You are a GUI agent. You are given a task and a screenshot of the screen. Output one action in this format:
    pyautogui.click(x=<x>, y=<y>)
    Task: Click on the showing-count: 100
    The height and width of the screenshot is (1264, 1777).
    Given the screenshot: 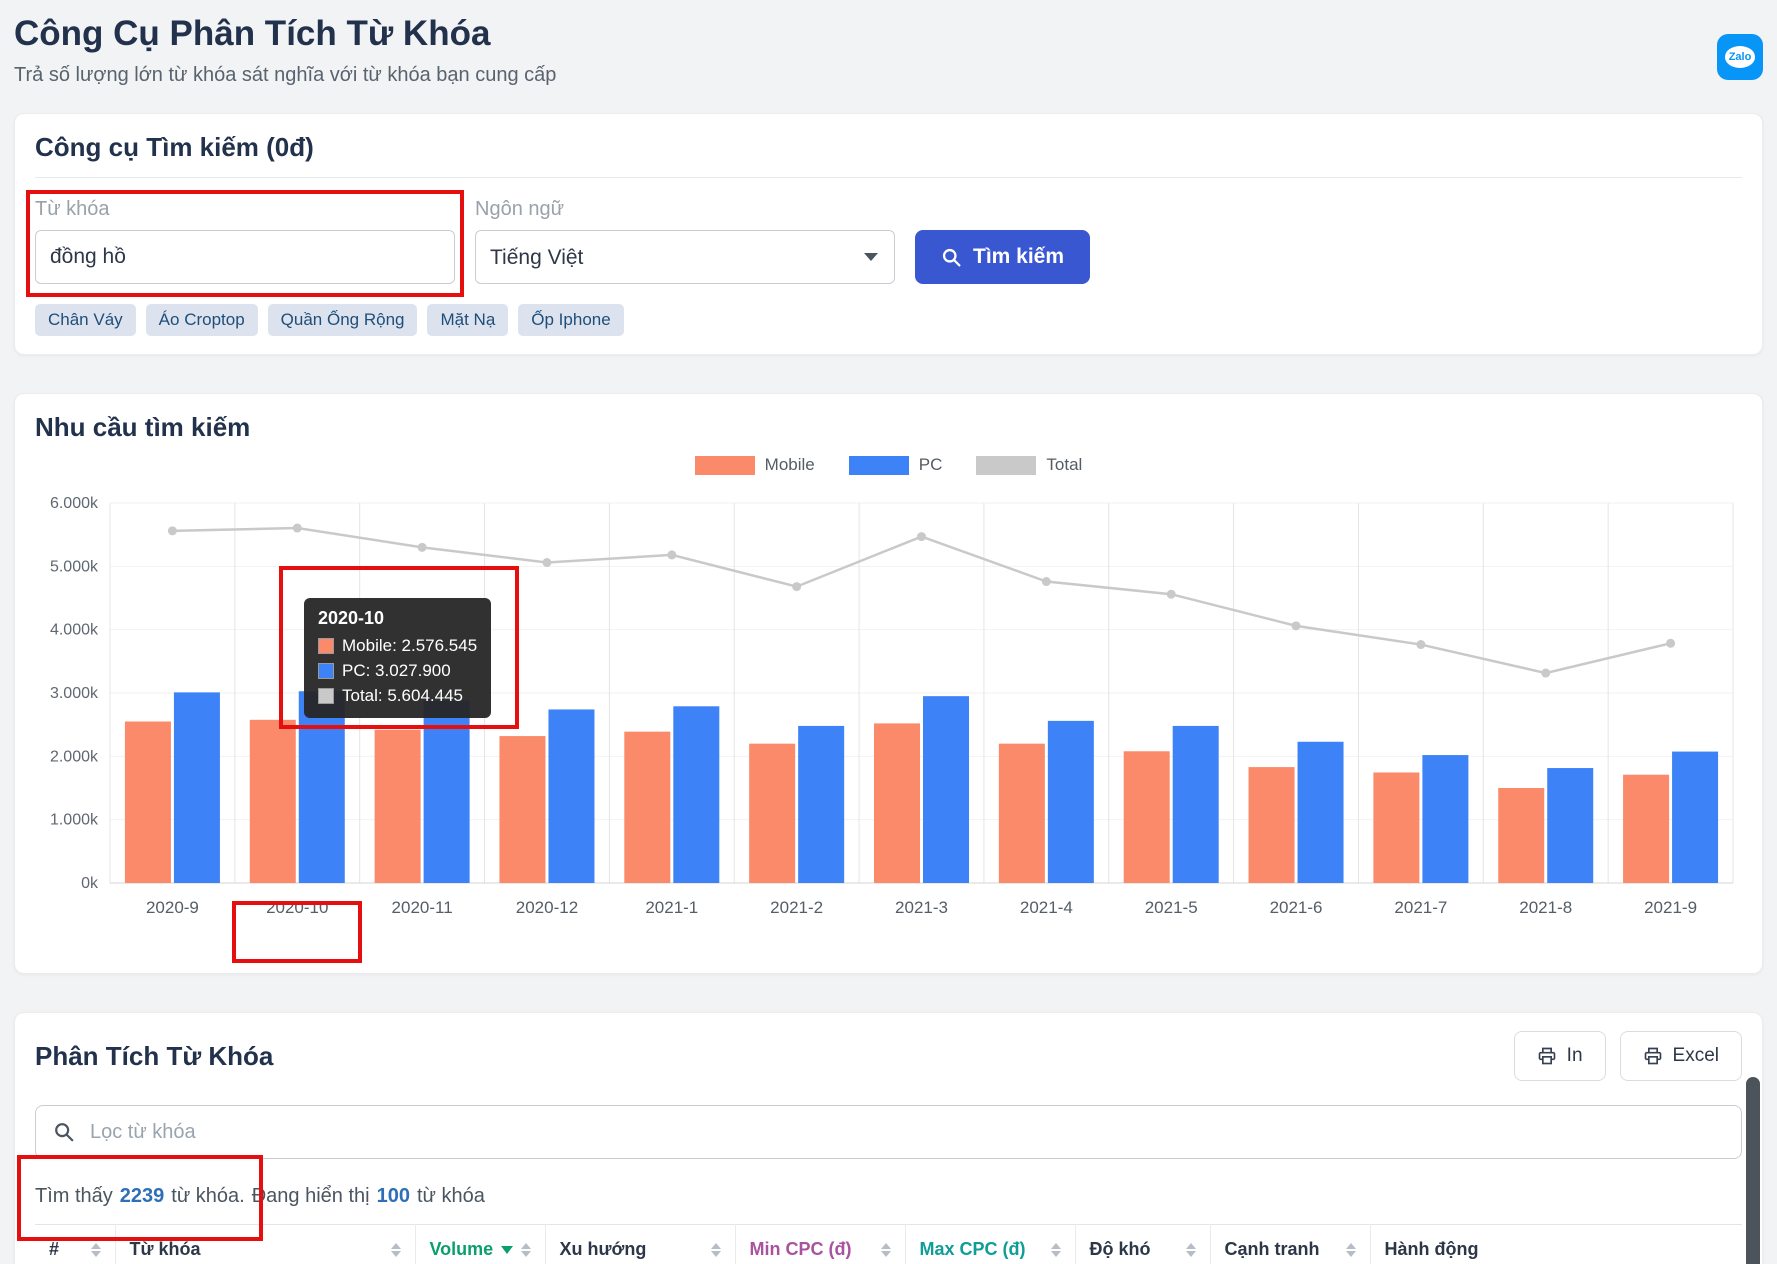 What is the action you would take?
    pyautogui.click(x=393, y=1196)
    